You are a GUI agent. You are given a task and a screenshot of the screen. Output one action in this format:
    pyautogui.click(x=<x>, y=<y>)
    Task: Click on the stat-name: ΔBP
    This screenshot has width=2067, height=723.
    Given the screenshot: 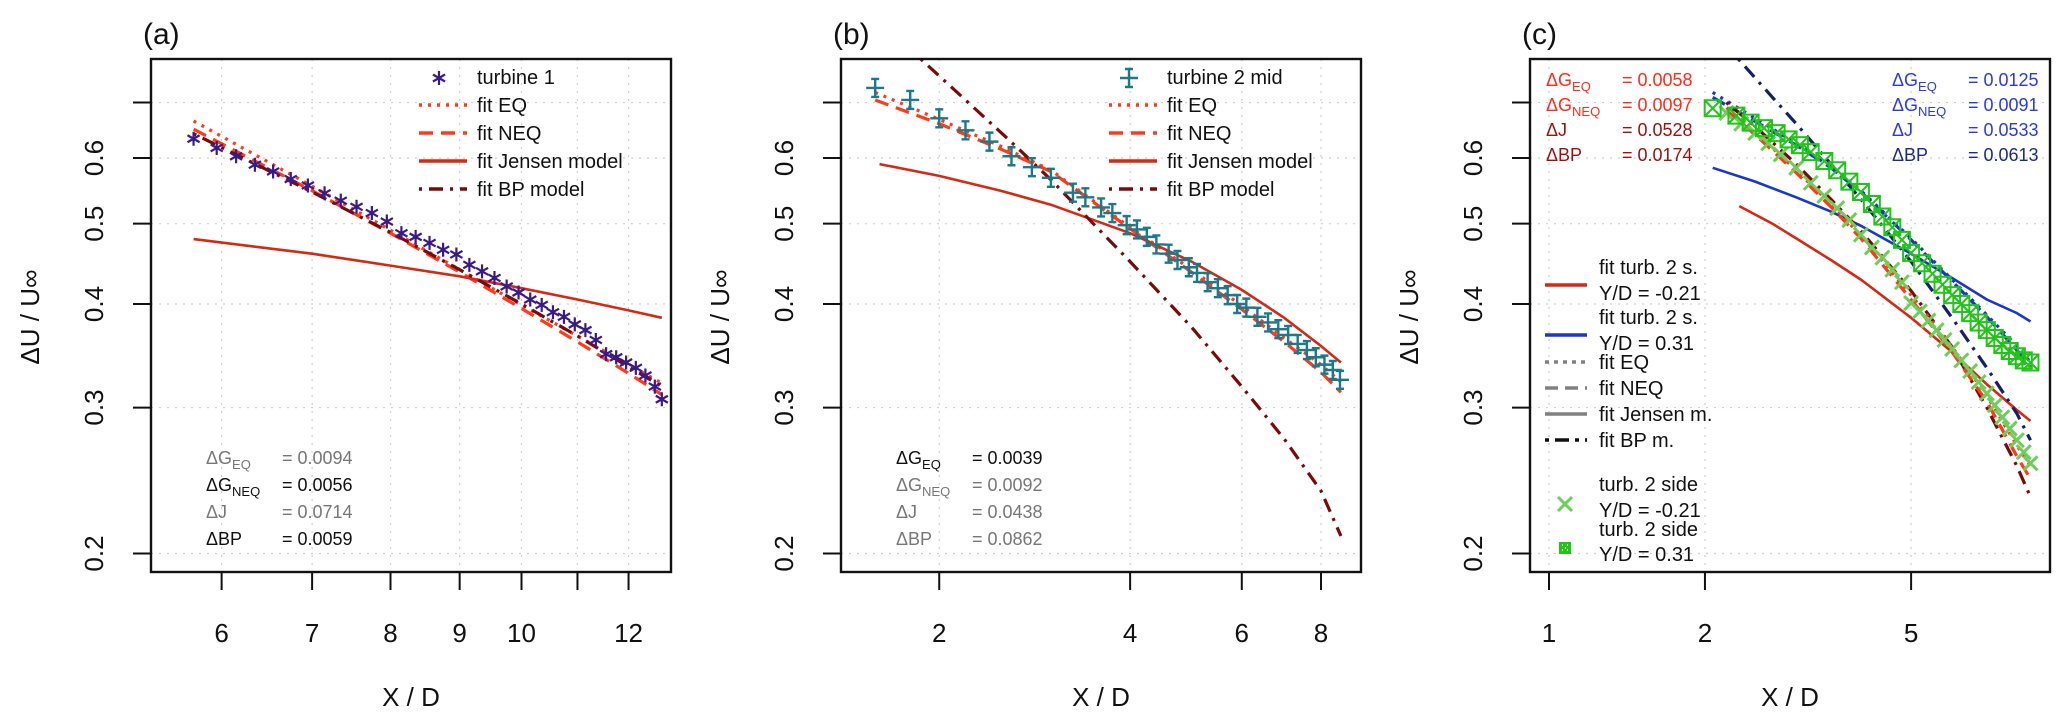 What is the action you would take?
    pyautogui.click(x=1564, y=155)
    